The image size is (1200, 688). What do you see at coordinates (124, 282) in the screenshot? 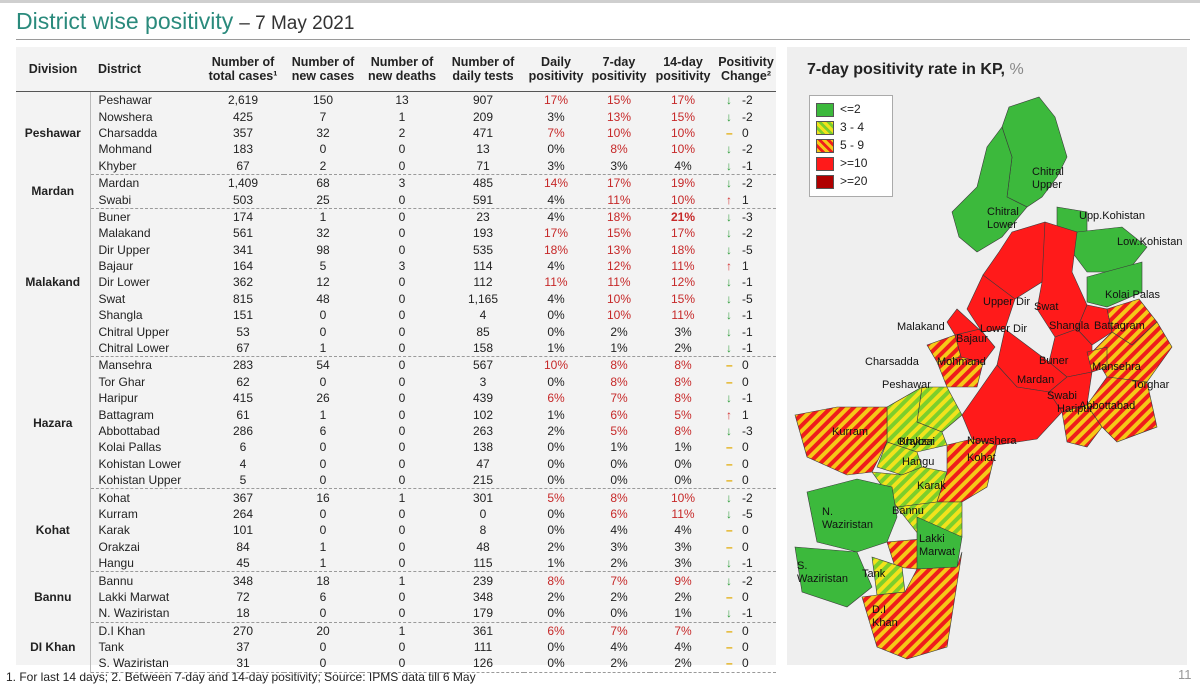
I see `district-cell: Dir Lower` at bounding box center [124, 282].